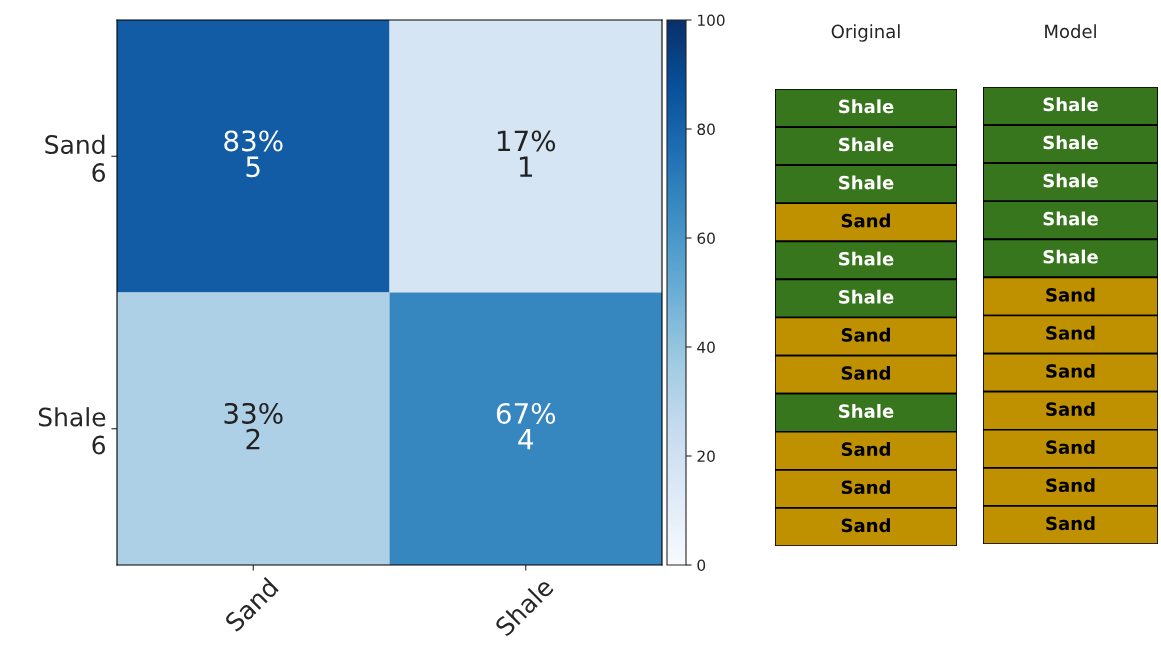 This screenshot has width=1161, height=657. Describe the element at coordinates (526, 153) in the screenshot. I see `data-label: 17% 1` at that location.